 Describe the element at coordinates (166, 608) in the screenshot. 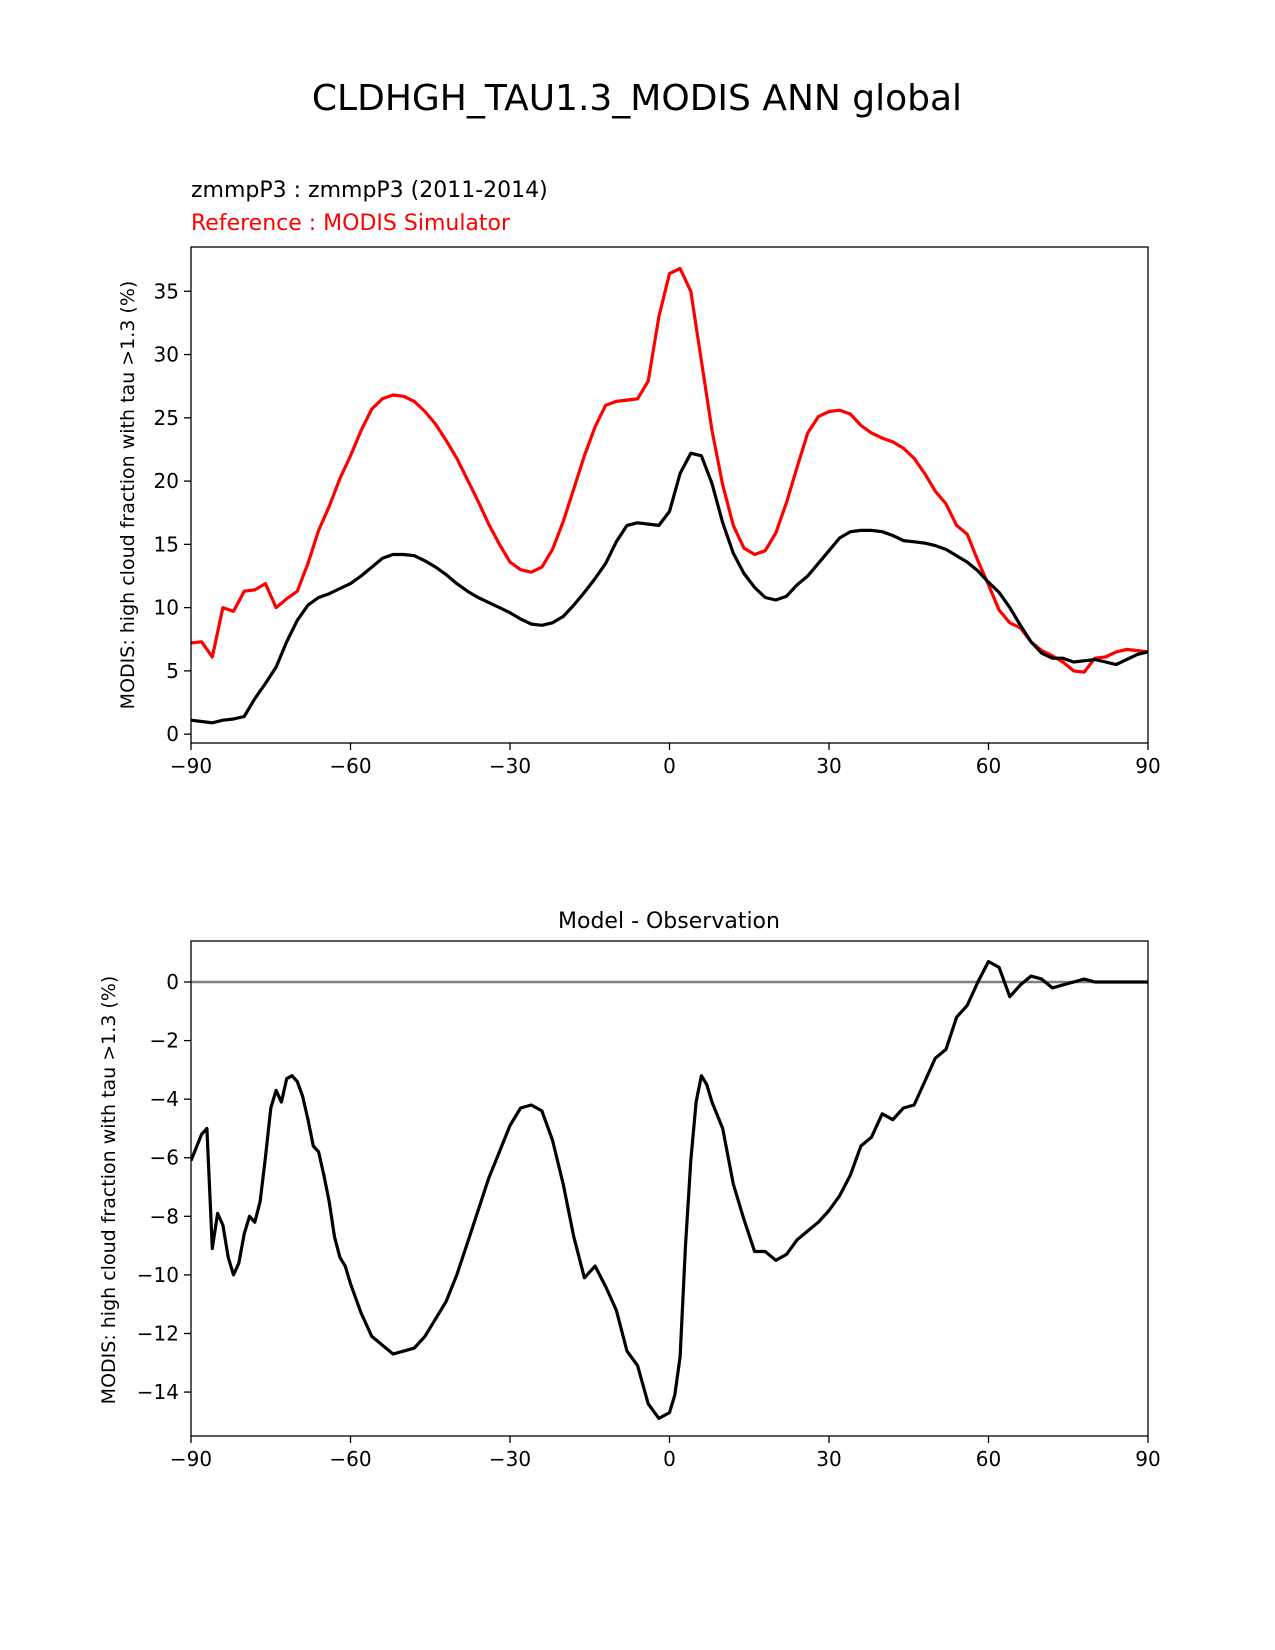

I see `top-y-tick-label: 10` at that location.